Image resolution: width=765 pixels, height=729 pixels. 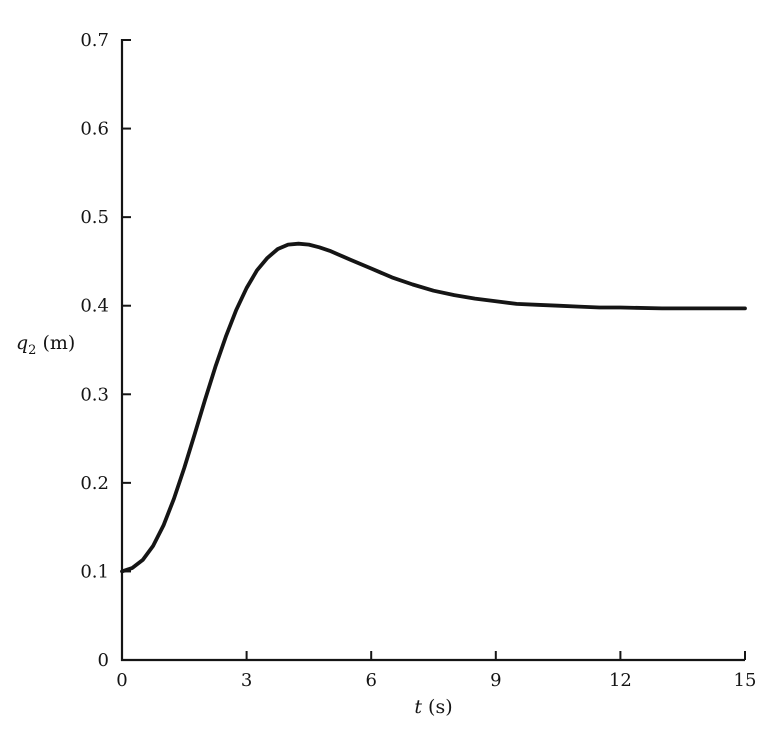 I want to click on y-axis-unit: (m), so click(x=56, y=343).